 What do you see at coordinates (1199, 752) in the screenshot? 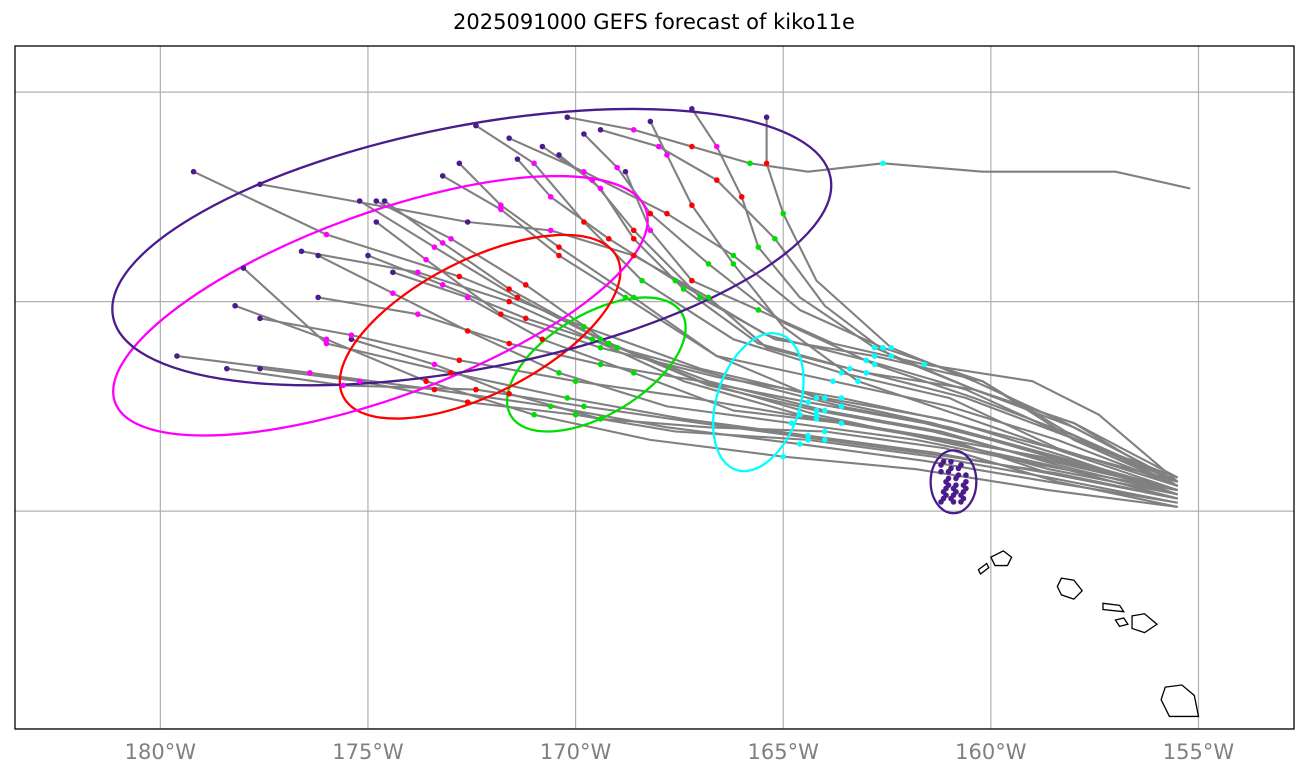
I see `lon-tick-label-5: 155°W` at bounding box center [1199, 752].